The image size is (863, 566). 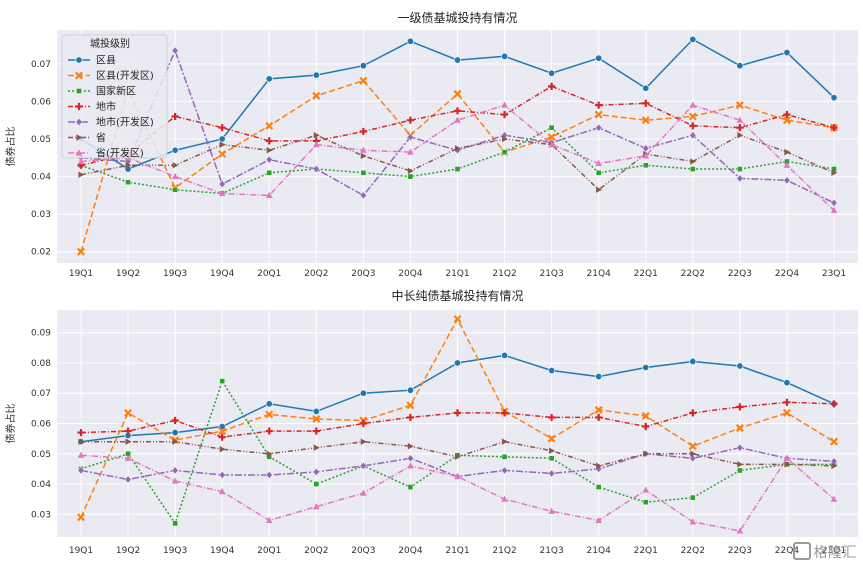 I want to click on legend-box, so click(x=114, y=96).